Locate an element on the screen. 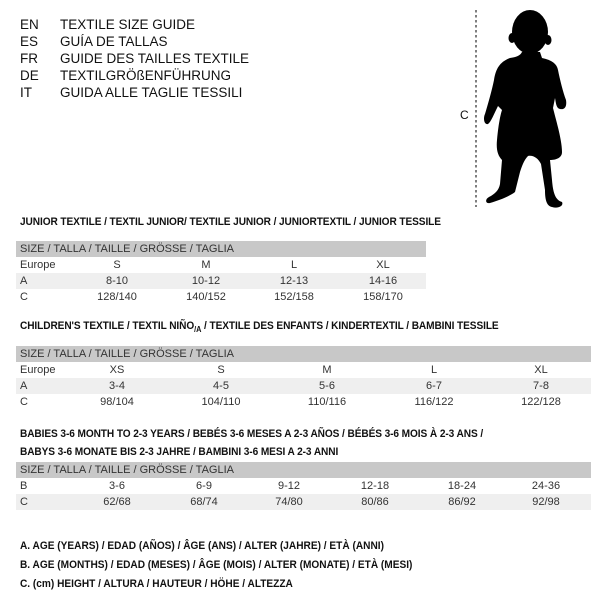  table-cell: 152/158 is located at coordinates (294, 297).